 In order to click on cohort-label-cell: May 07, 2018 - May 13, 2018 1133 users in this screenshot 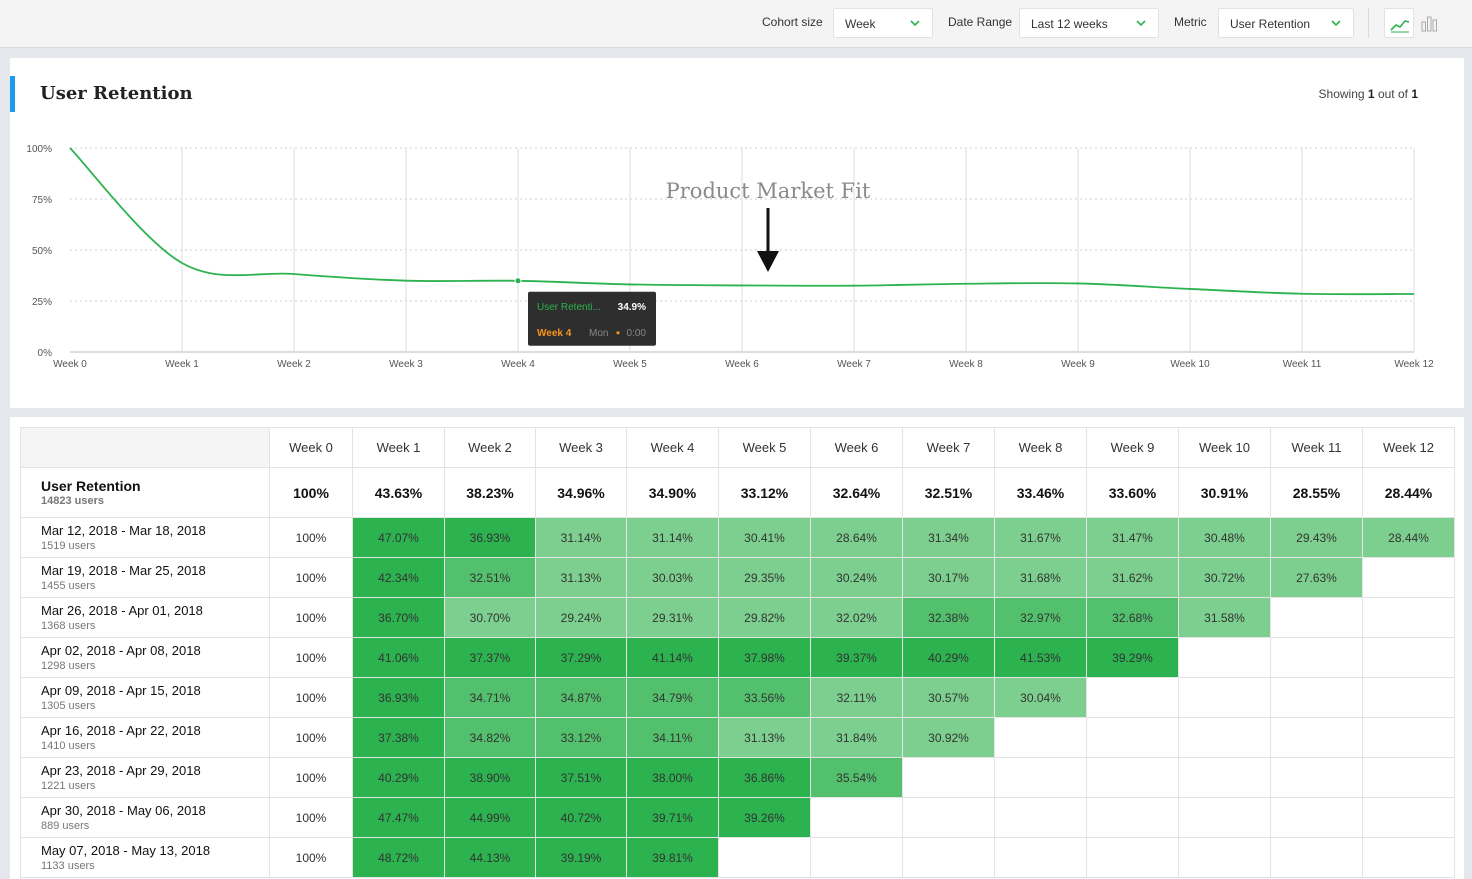, I will do `click(145, 857)`.